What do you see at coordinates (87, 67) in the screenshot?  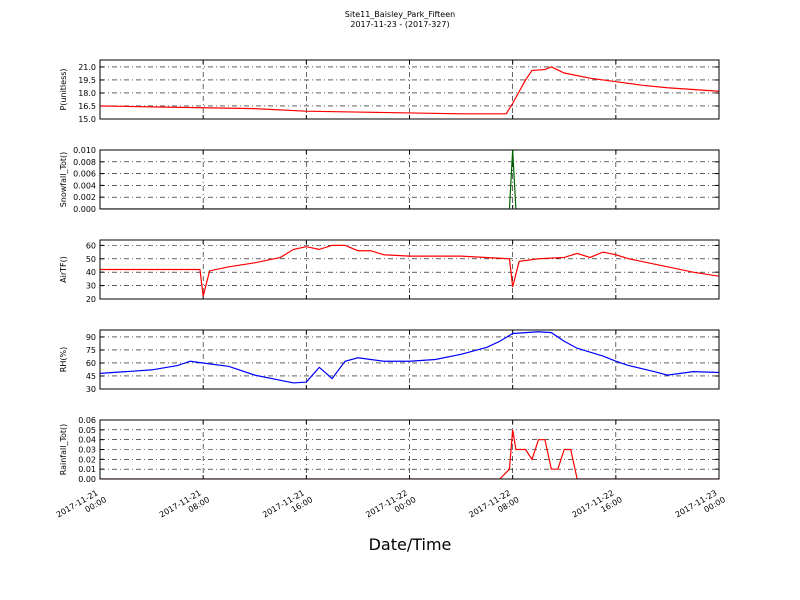 I see `y-tick-label: 21.0` at bounding box center [87, 67].